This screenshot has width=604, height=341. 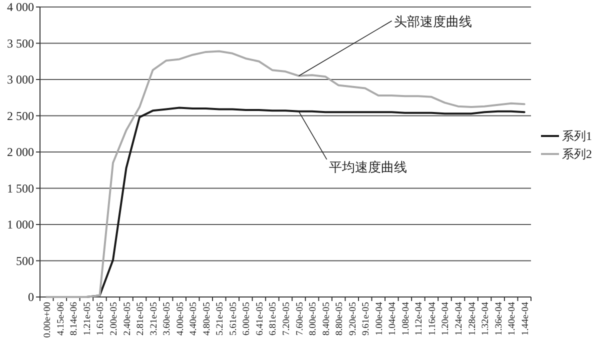 I want to click on y-tick-label: 1 500, so click(x=20, y=188).